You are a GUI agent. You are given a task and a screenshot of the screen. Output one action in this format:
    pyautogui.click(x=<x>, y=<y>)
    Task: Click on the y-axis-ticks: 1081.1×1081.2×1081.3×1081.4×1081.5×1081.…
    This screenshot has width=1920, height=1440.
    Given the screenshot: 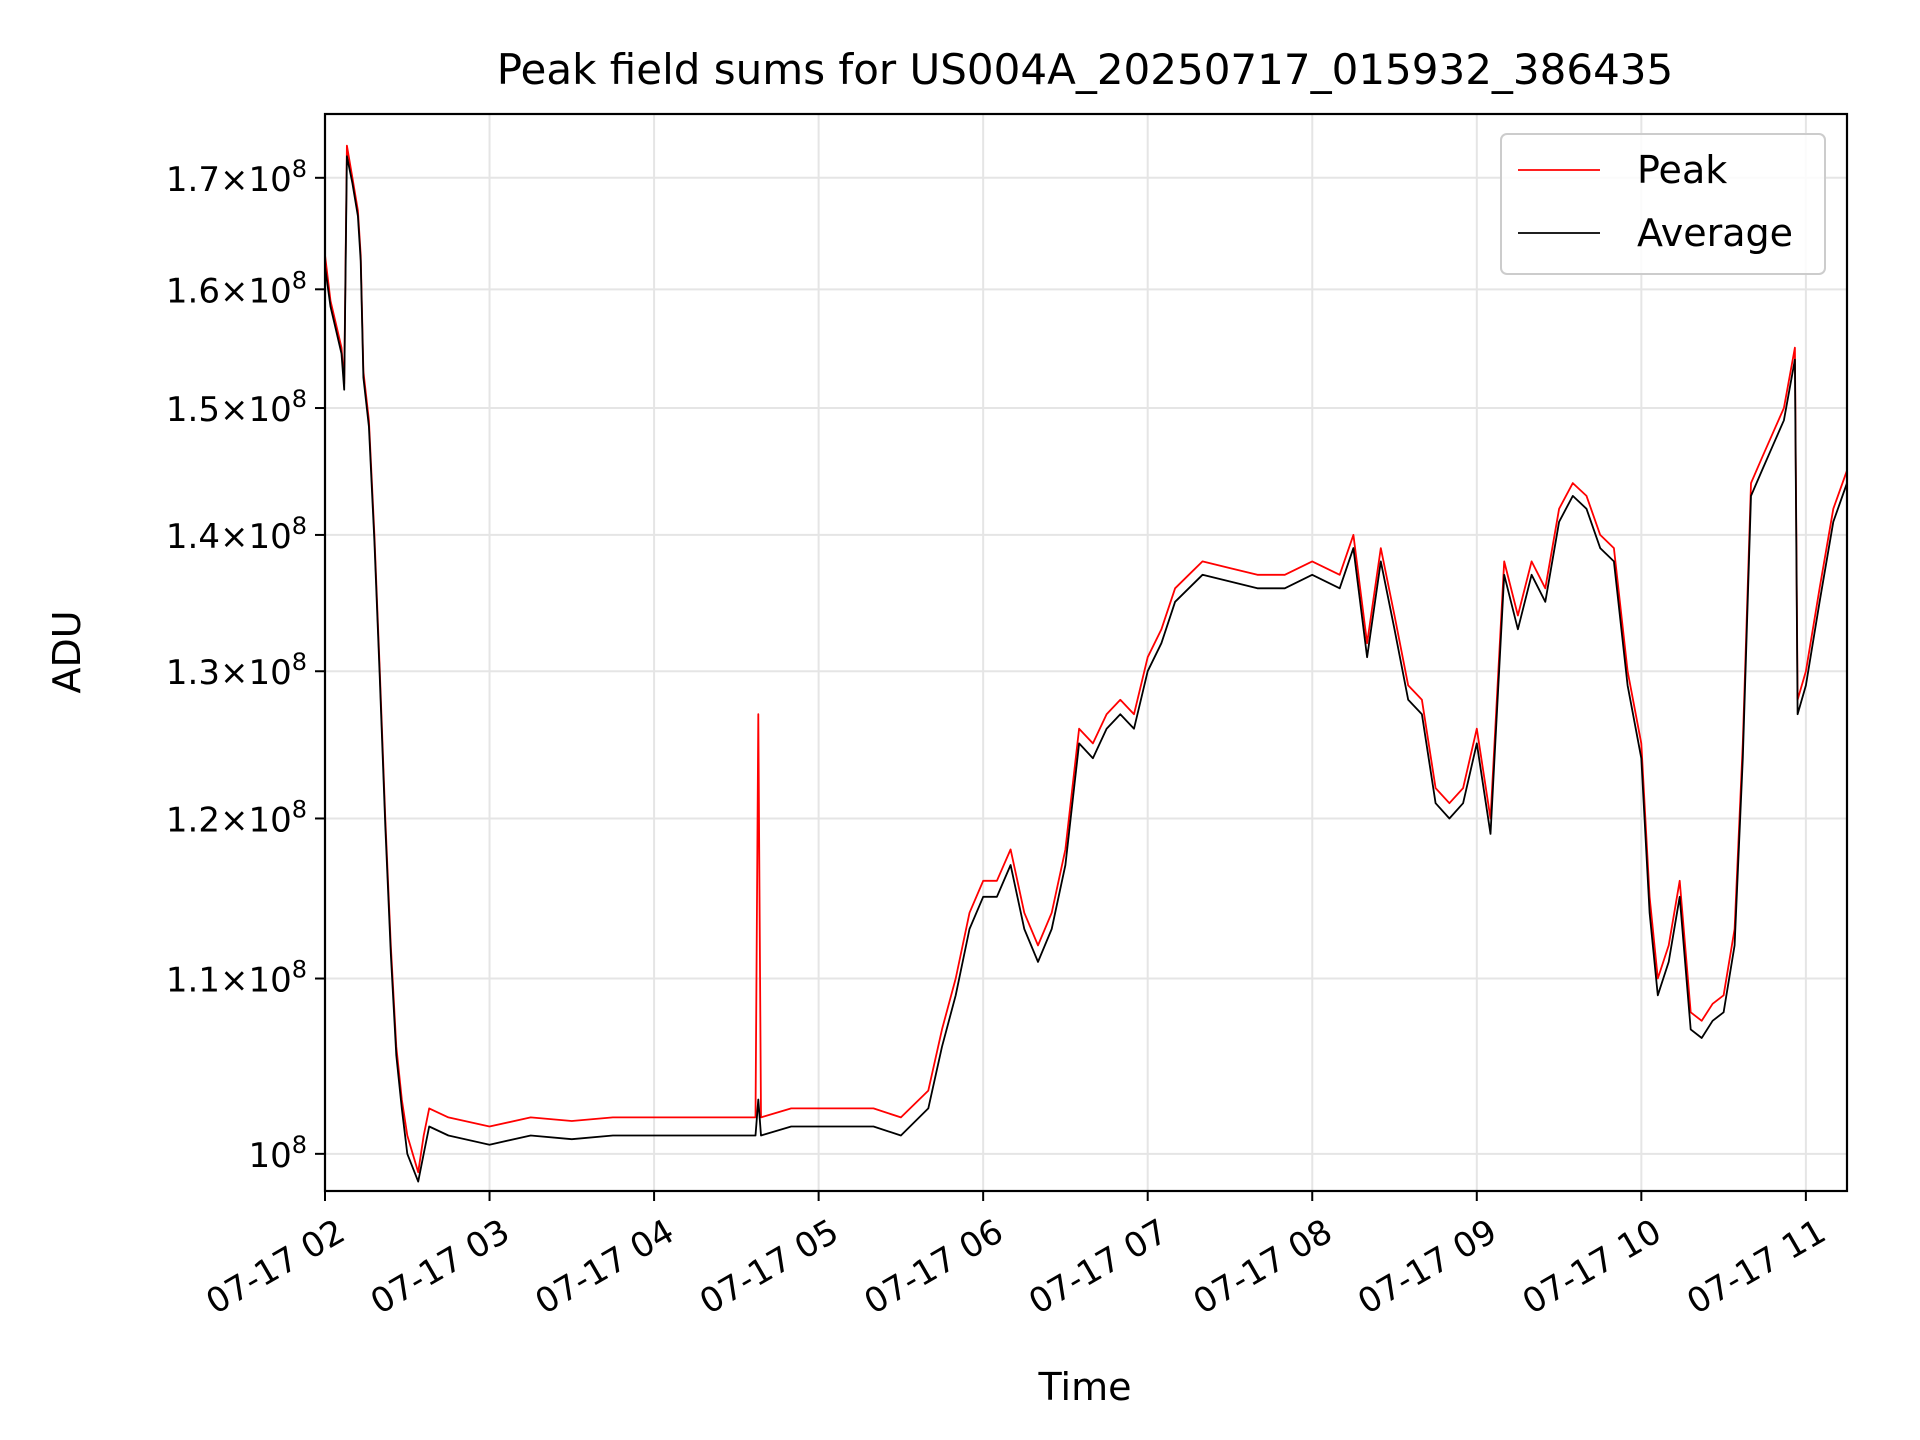 What is the action you would take?
    pyautogui.click(x=245, y=665)
    